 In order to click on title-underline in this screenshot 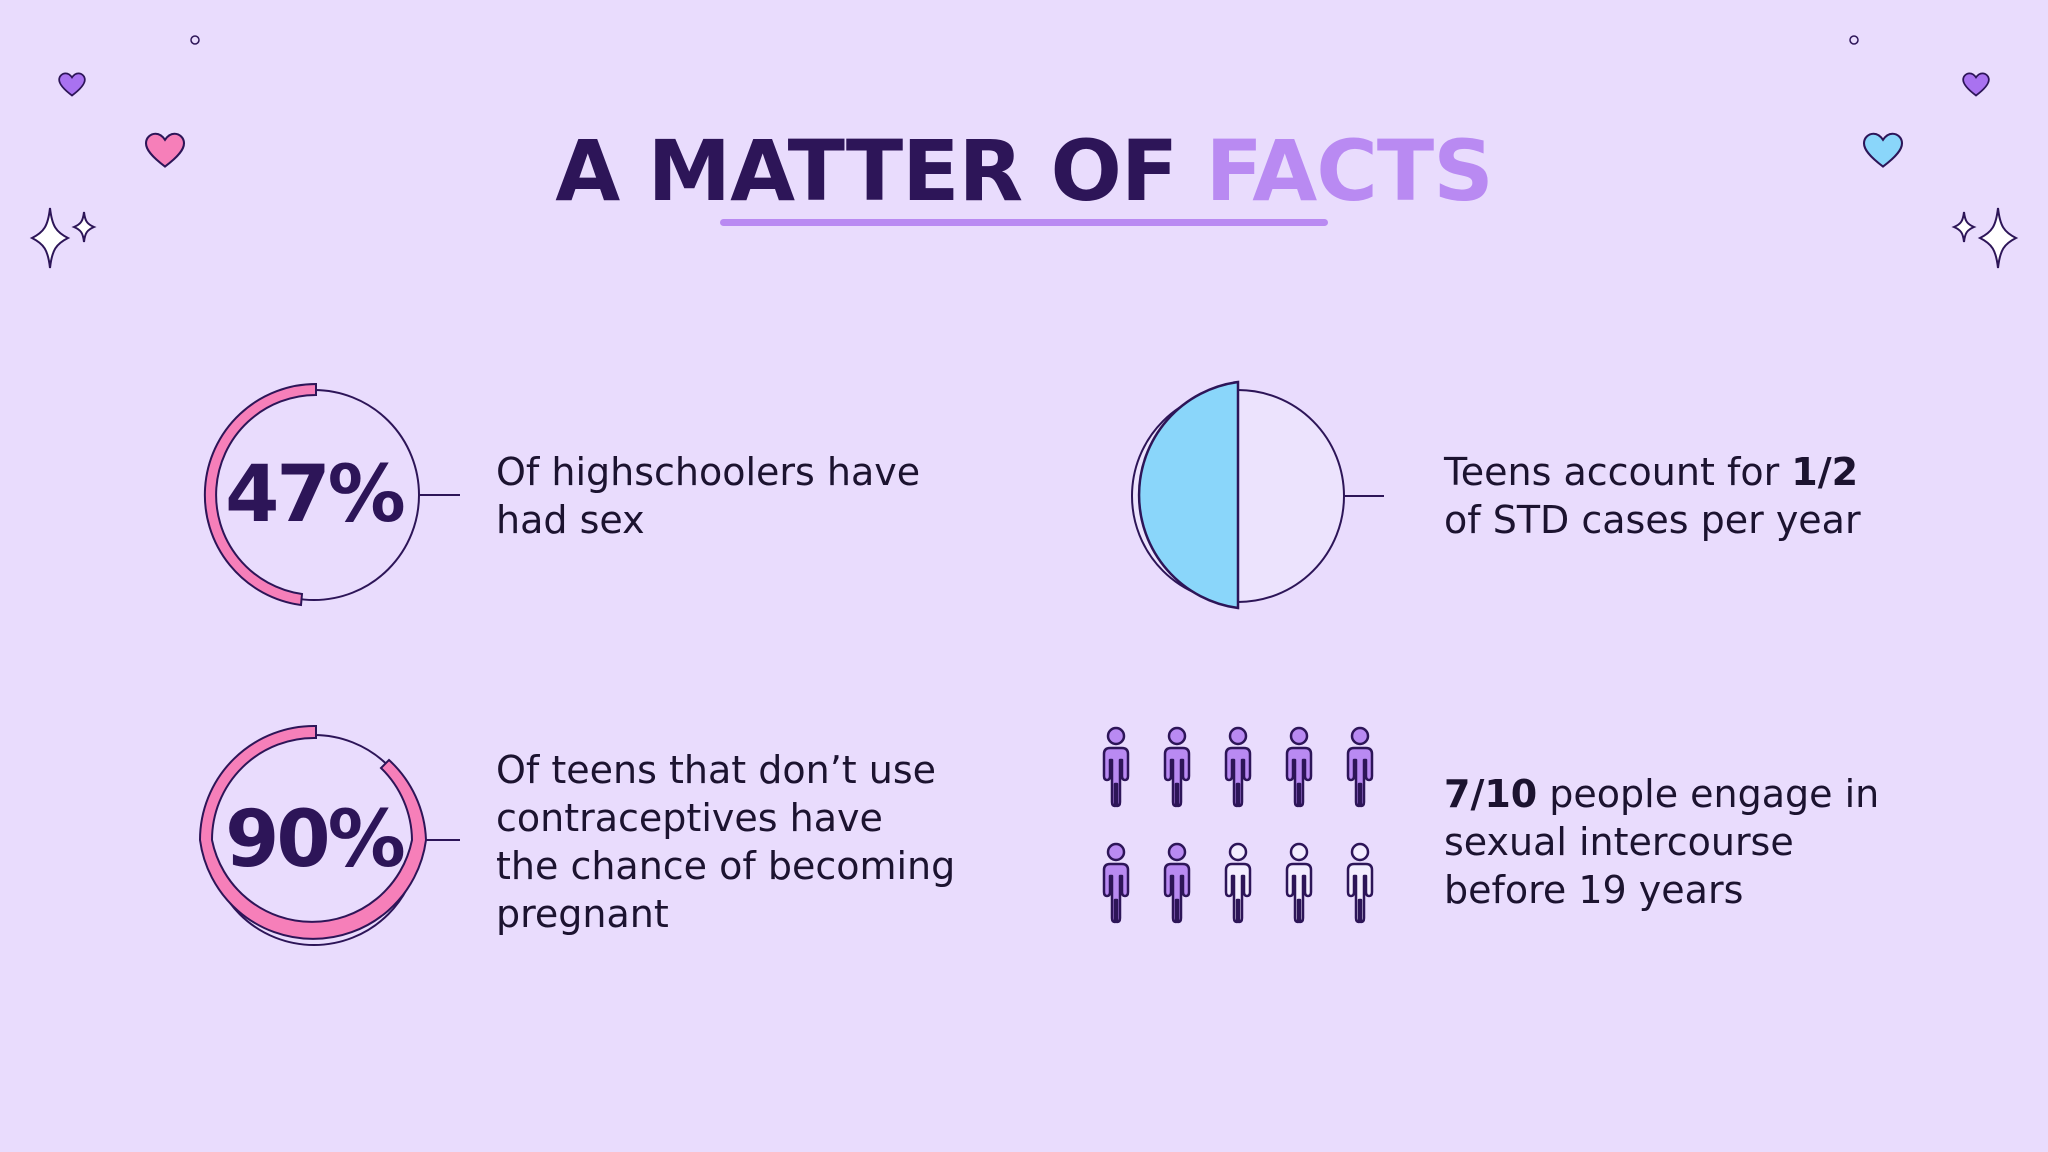, I will do `click(1024, 222)`.